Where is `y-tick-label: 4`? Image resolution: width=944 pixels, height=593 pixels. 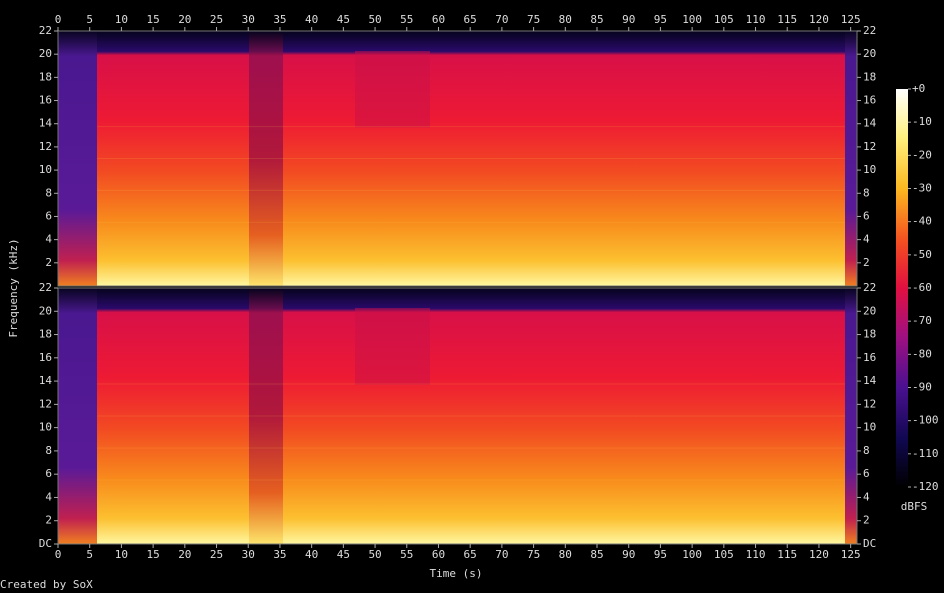 y-tick-label: 4 is located at coordinates (48, 496).